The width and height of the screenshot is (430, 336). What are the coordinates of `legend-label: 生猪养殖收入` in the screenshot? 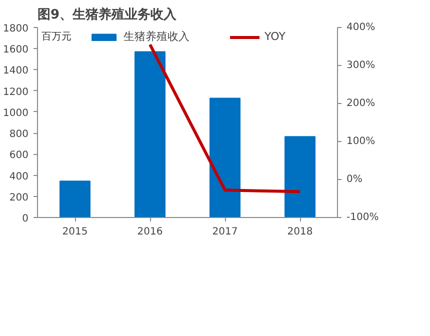 It's located at (157, 36).